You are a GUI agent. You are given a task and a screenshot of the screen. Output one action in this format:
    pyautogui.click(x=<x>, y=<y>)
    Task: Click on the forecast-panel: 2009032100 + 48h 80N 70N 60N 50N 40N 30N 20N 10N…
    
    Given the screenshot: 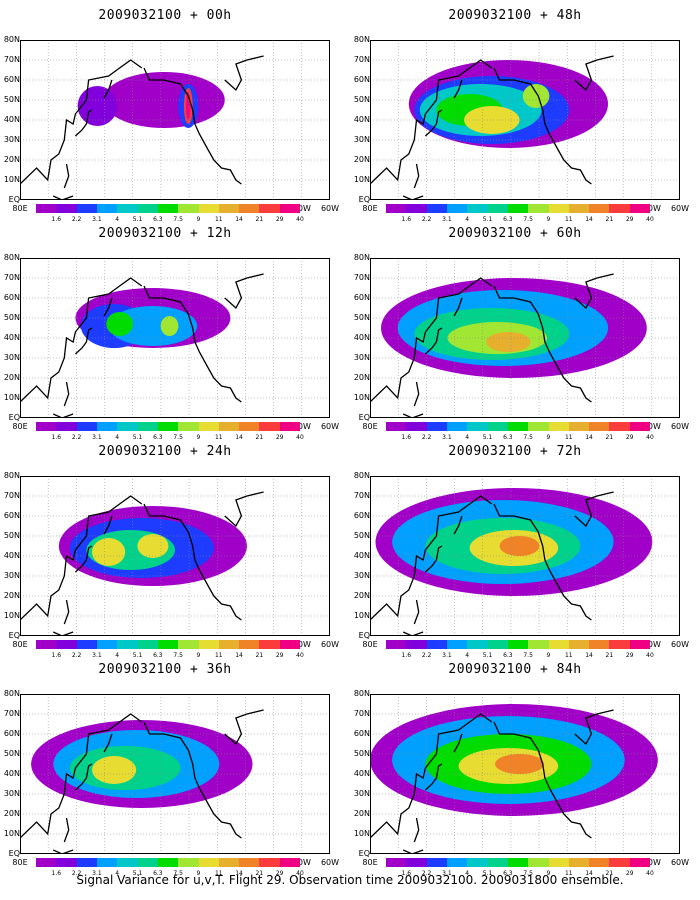 What is the action you would take?
    pyautogui.click(x=519, y=115)
    